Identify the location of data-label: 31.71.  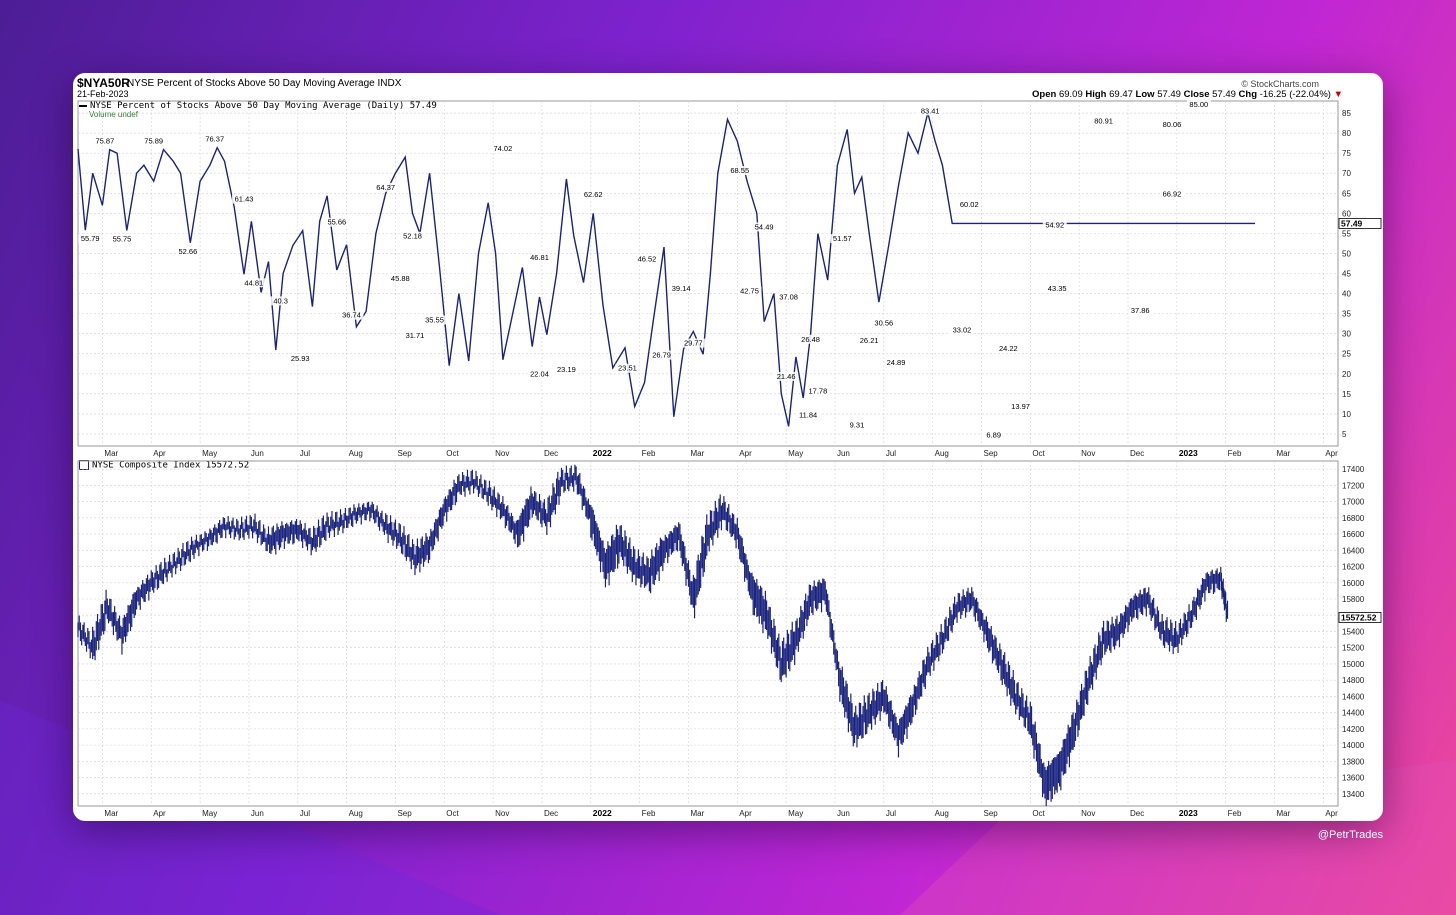
(415, 335).